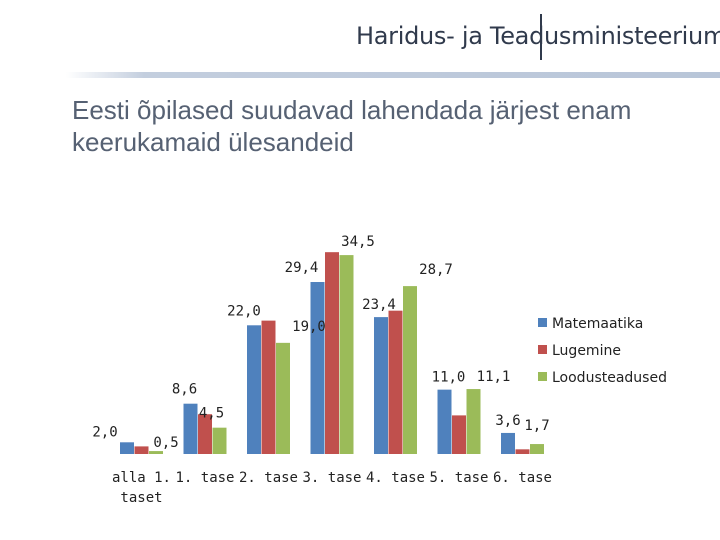 This screenshot has width=720, height=540. I want to click on data-label: 29,4, so click(302, 268).